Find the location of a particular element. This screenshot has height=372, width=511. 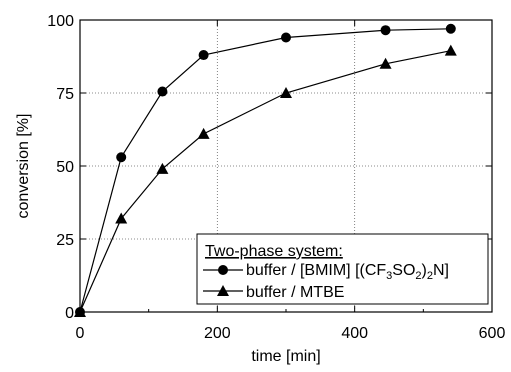

legend-title: Two-phase system: is located at coordinates (274, 251).